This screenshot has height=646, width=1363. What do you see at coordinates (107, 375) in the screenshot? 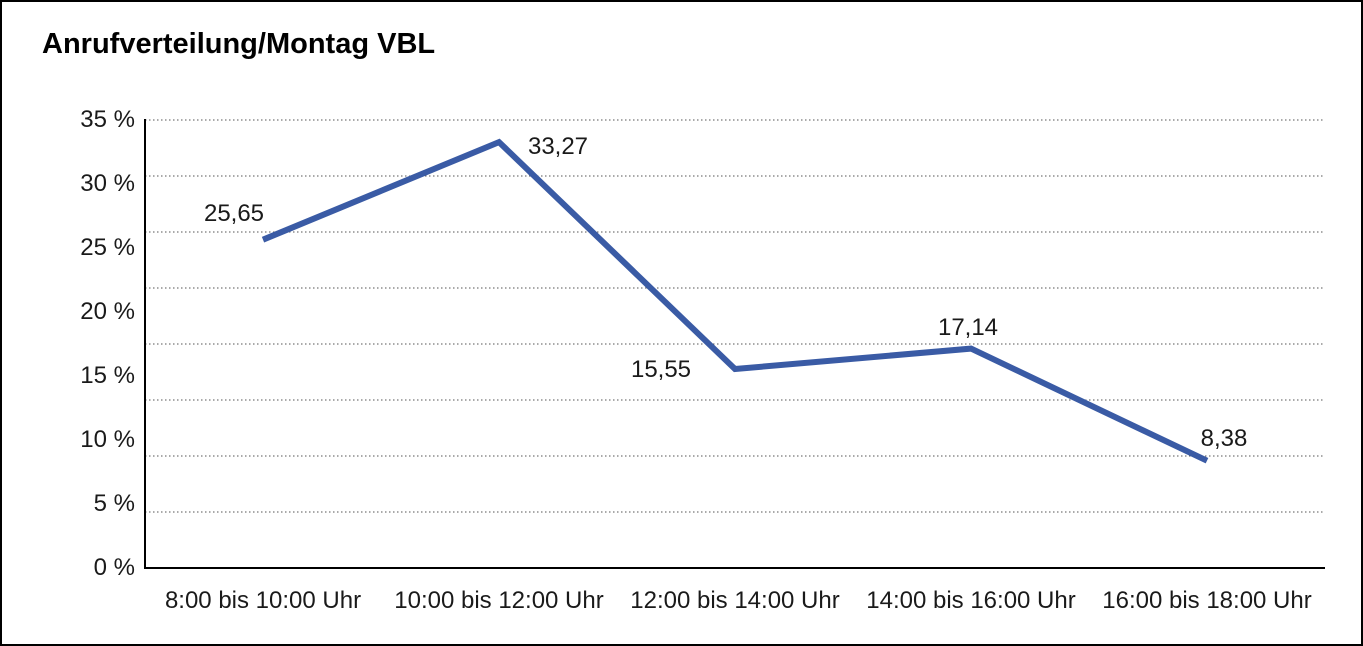
I see `y-axis-tick-label: 15 %` at bounding box center [107, 375].